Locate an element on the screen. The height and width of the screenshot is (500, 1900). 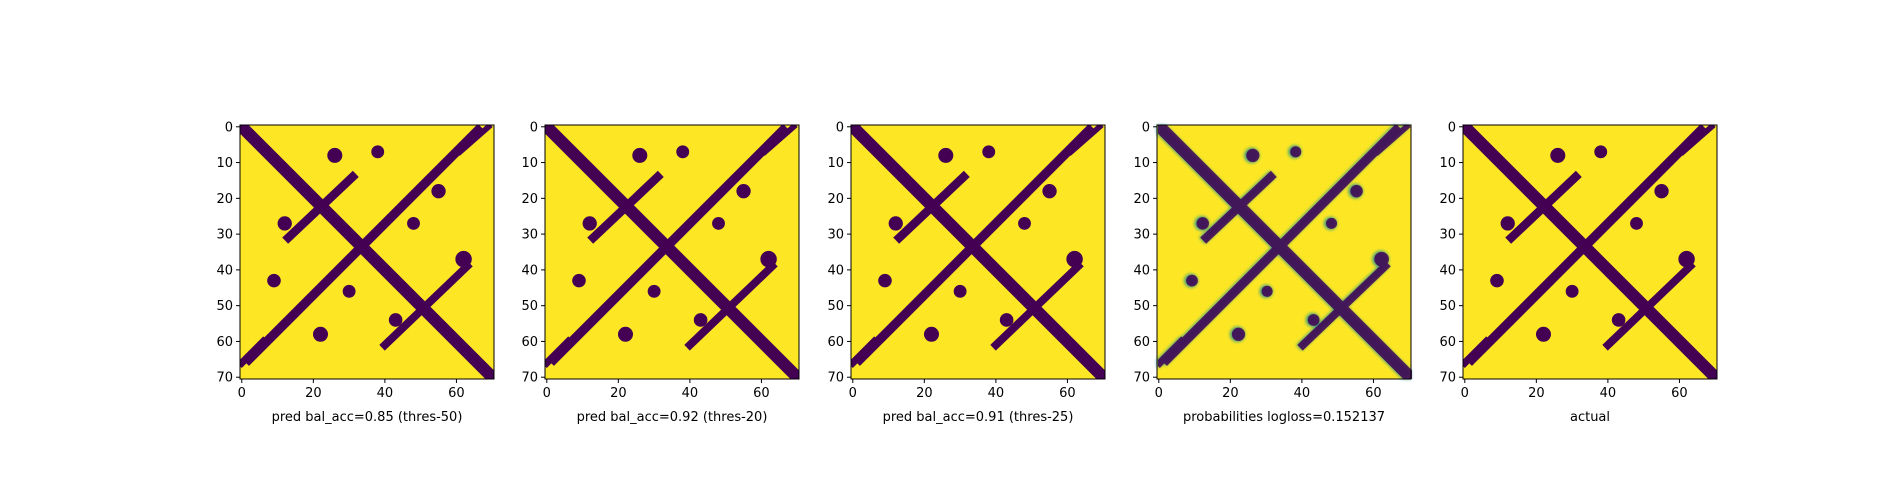
x-axis-label: pred bal_acc=0.85 (thres-50) is located at coordinates (367, 417).